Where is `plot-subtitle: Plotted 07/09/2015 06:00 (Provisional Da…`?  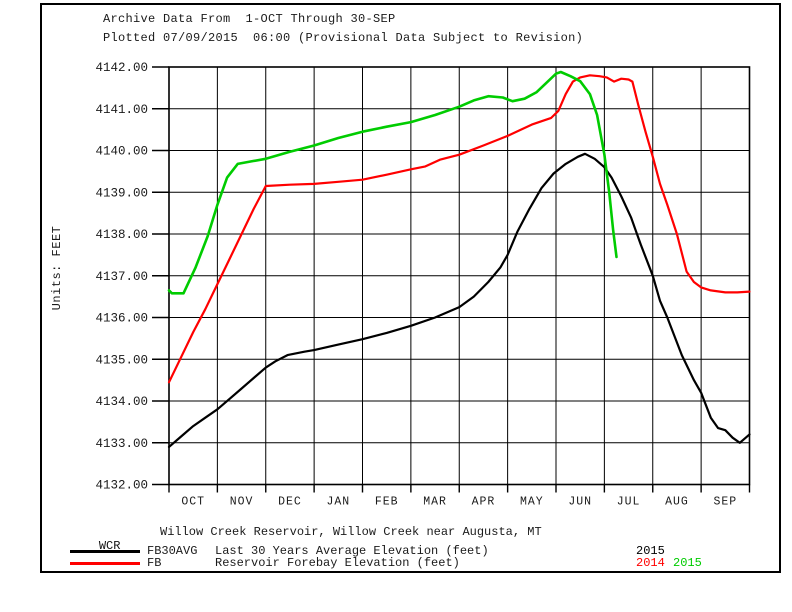 plot-subtitle: Plotted 07/09/2015 06:00 (Provisional Da… is located at coordinates (343, 38).